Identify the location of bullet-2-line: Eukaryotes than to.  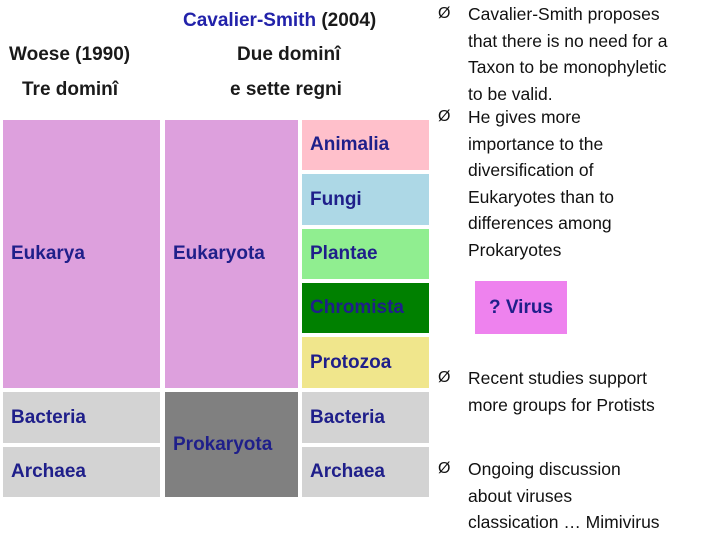
(541, 196).